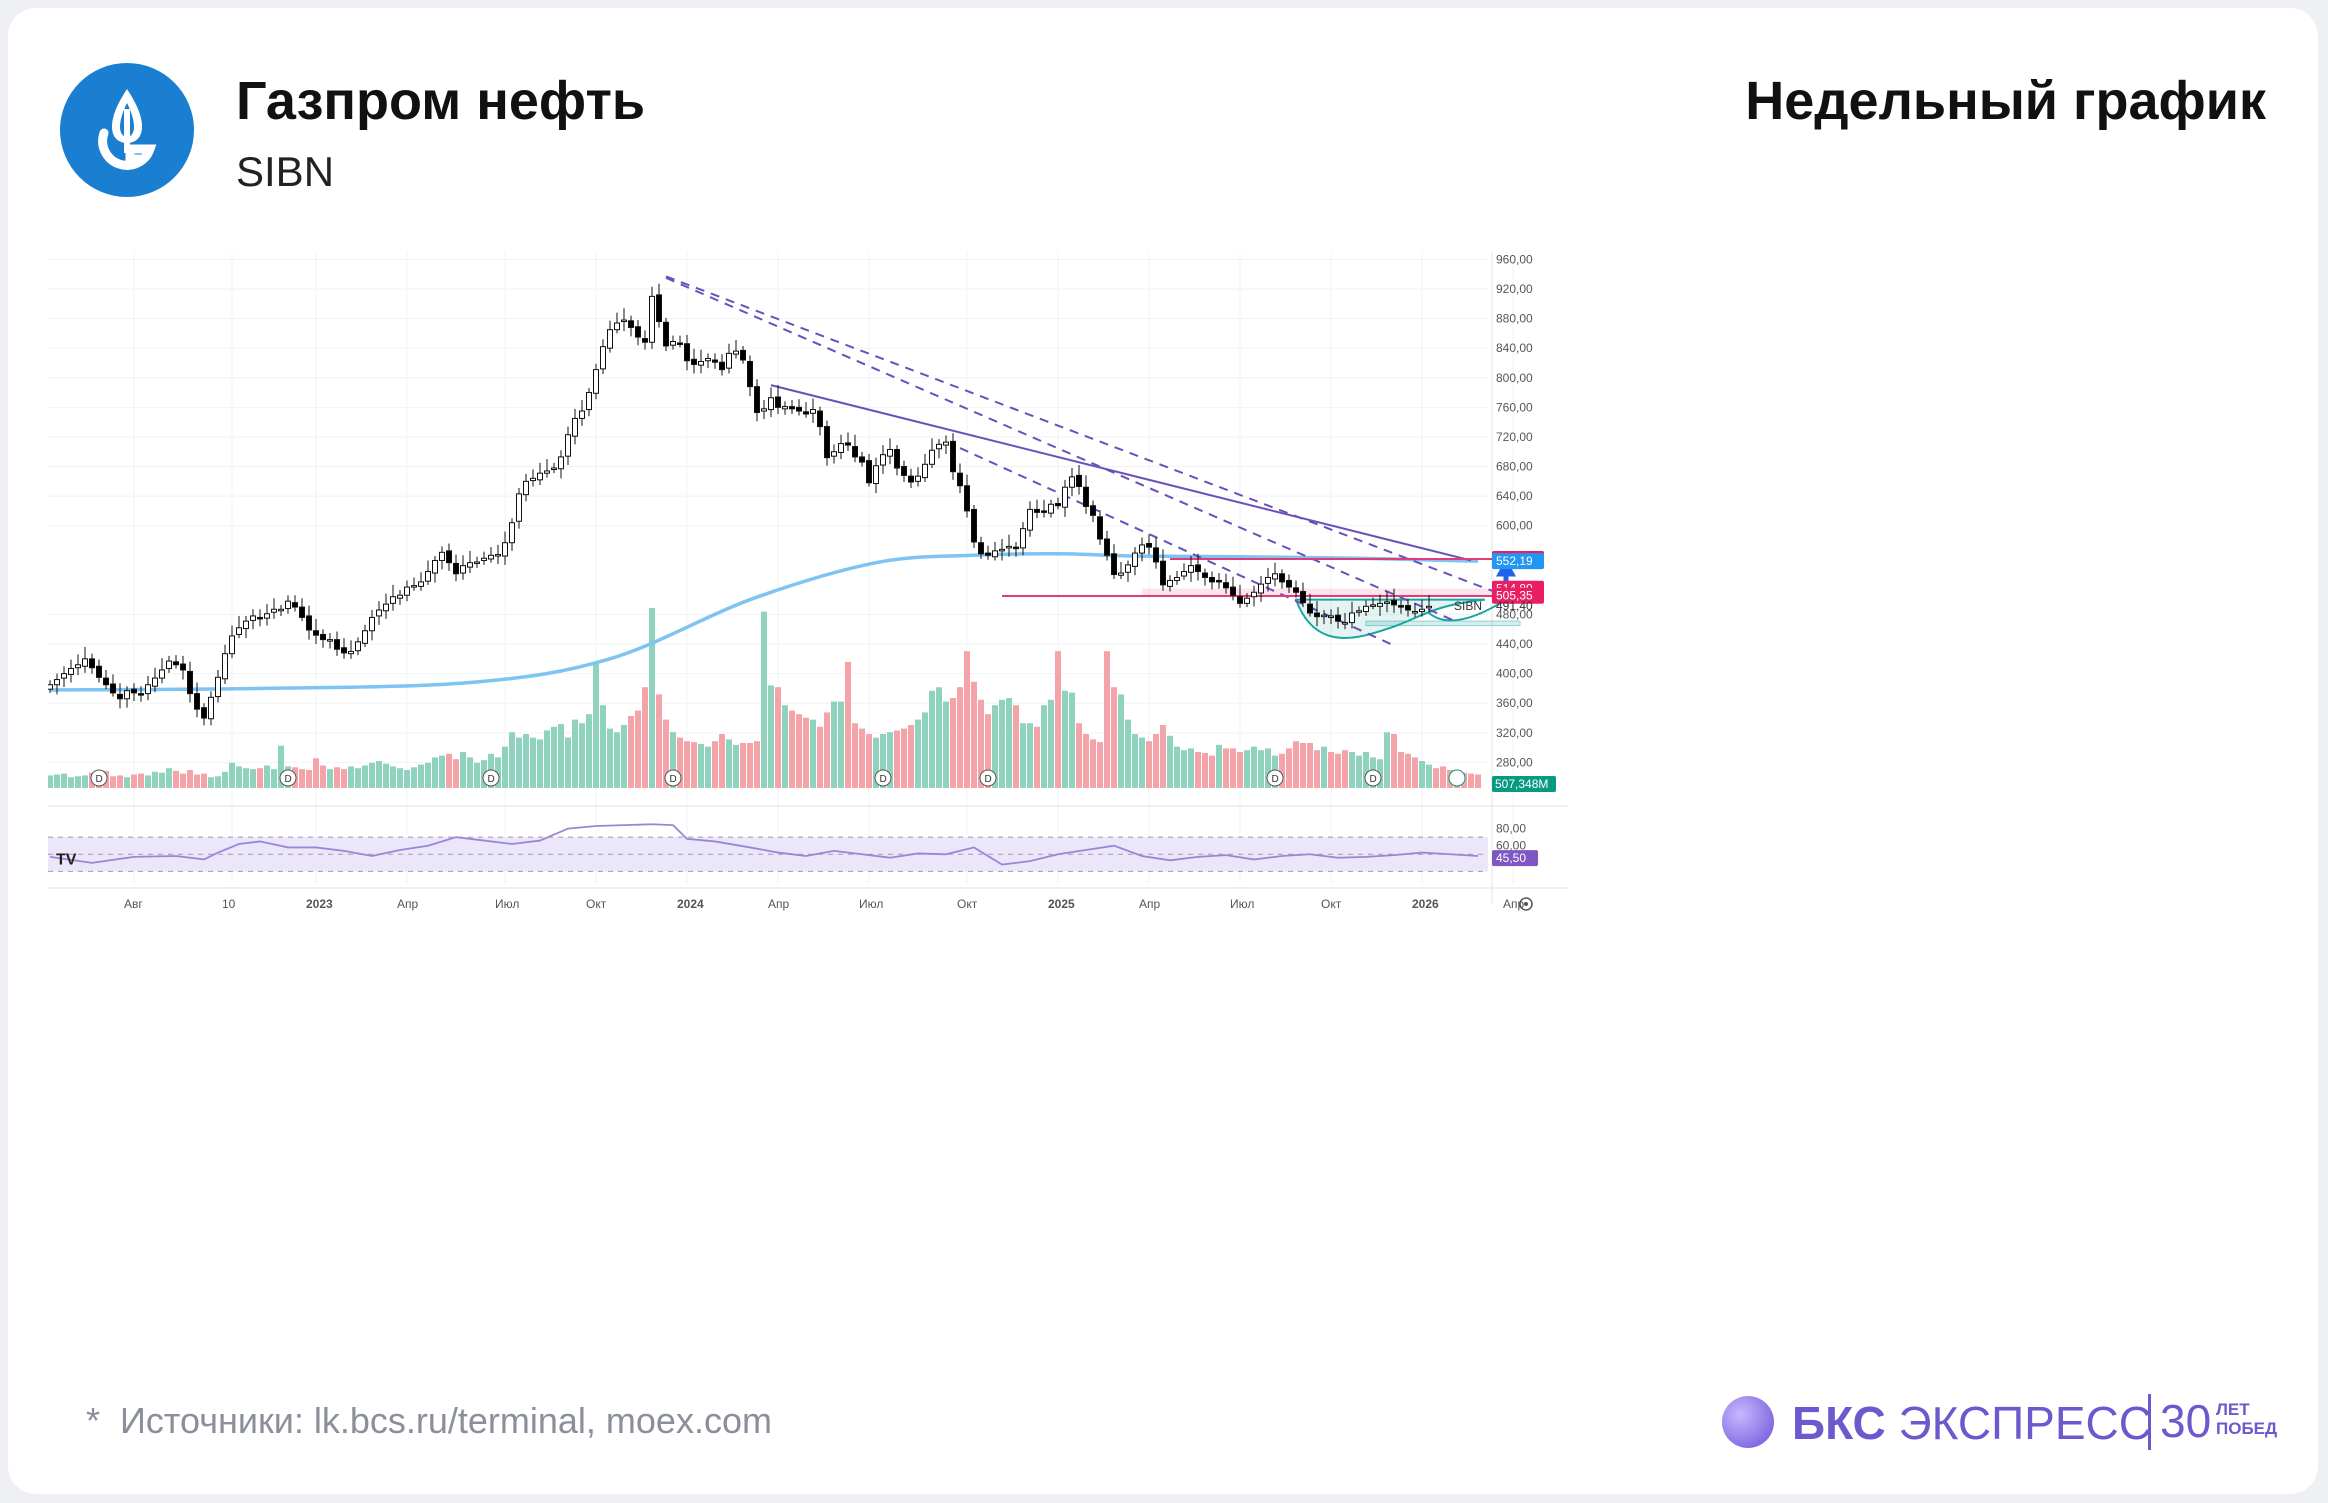 The image size is (2328, 1503). I want to click on price-tick-label-5: 760,00, so click(1514, 407).